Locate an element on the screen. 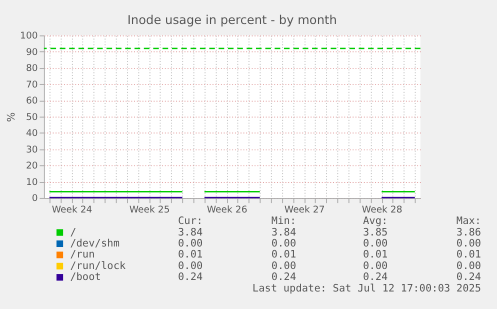 The image size is (497, 323). x-tick-label: Week 27 is located at coordinates (304, 210).